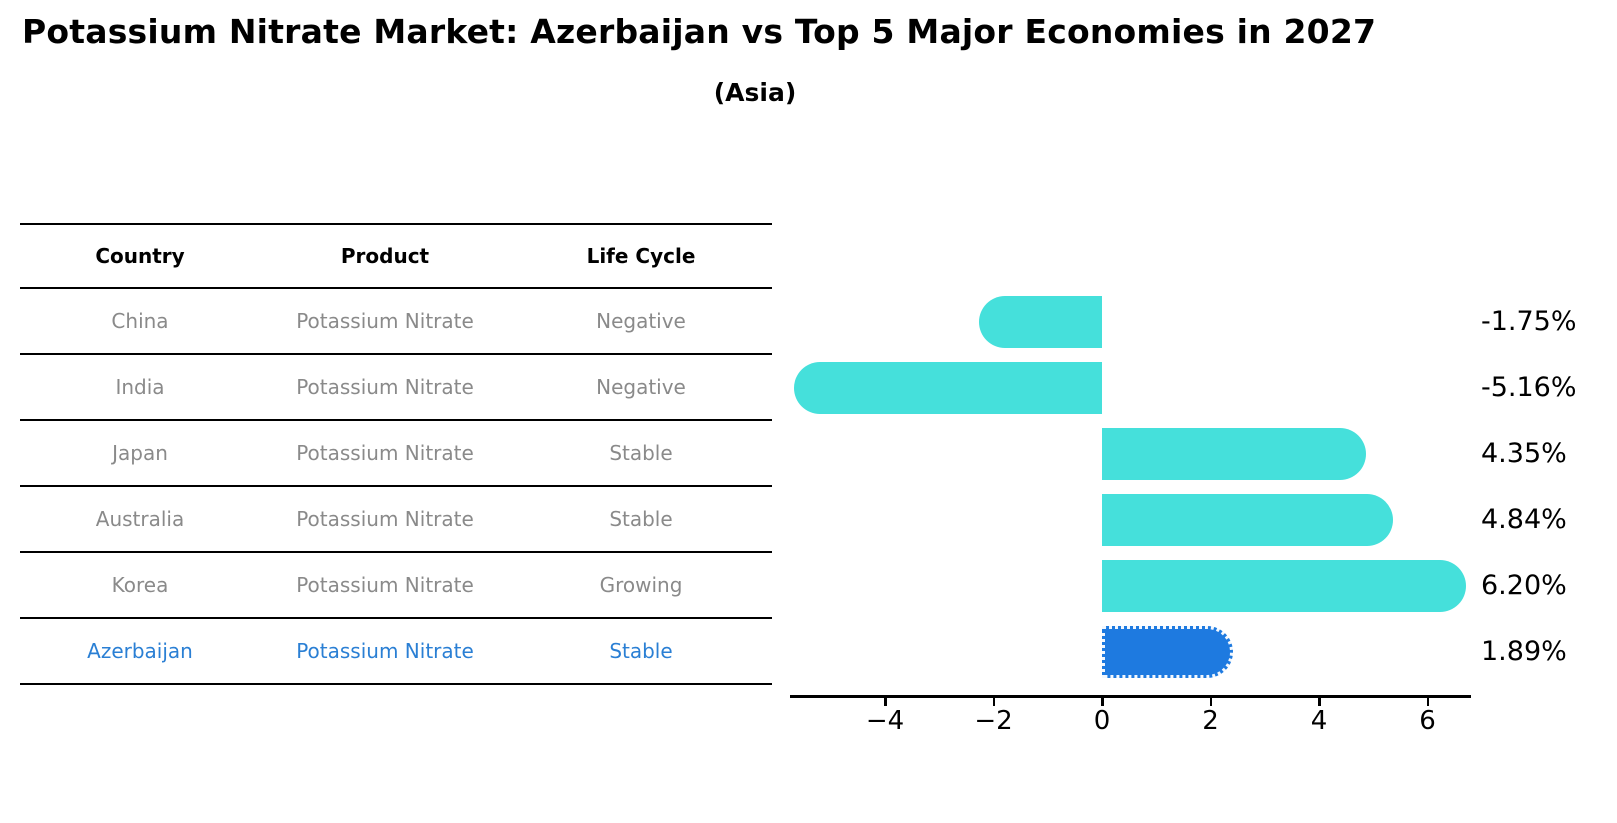 The image size is (1617, 823). Describe the element at coordinates (1130, 696) in the screenshot. I see `x-axis-line` at that location.